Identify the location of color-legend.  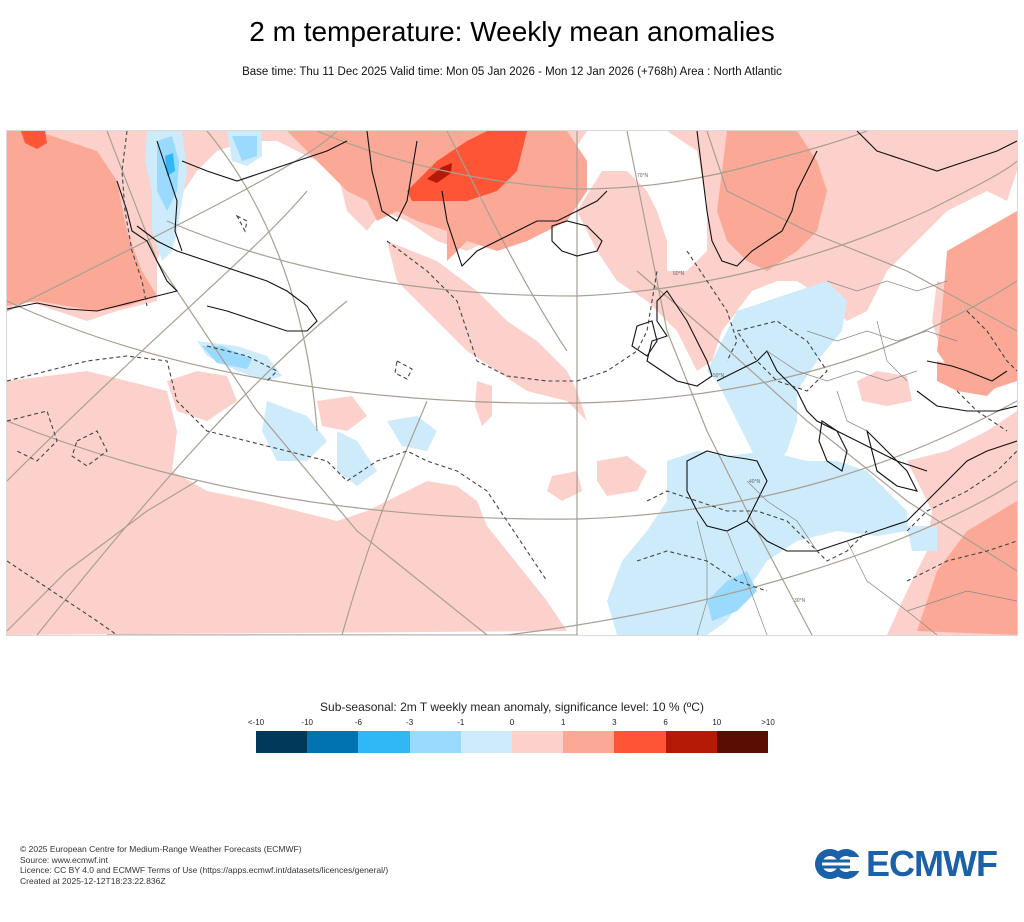
(512, 742).